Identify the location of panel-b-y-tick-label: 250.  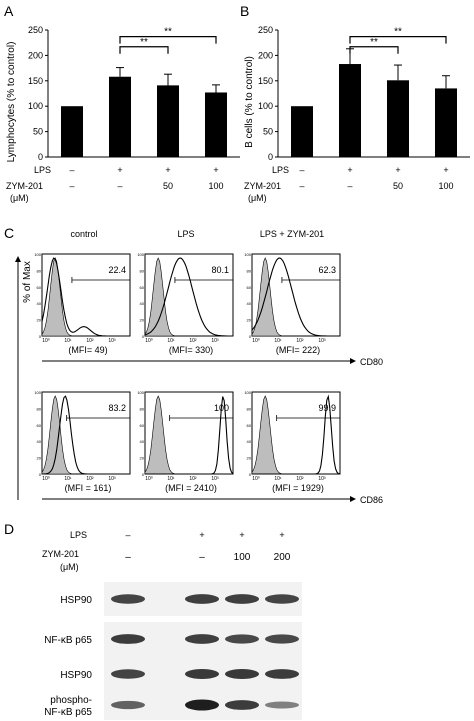
(265, 30).